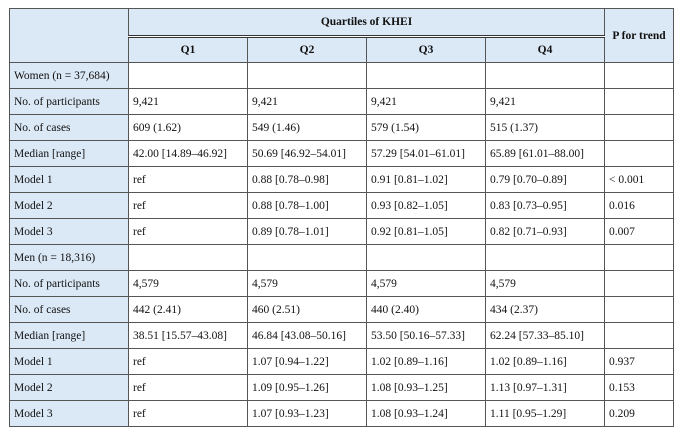  Describe the element at coordinates (639, 179) in the screenshot. I see `p-cell: < 0.001` at that location.